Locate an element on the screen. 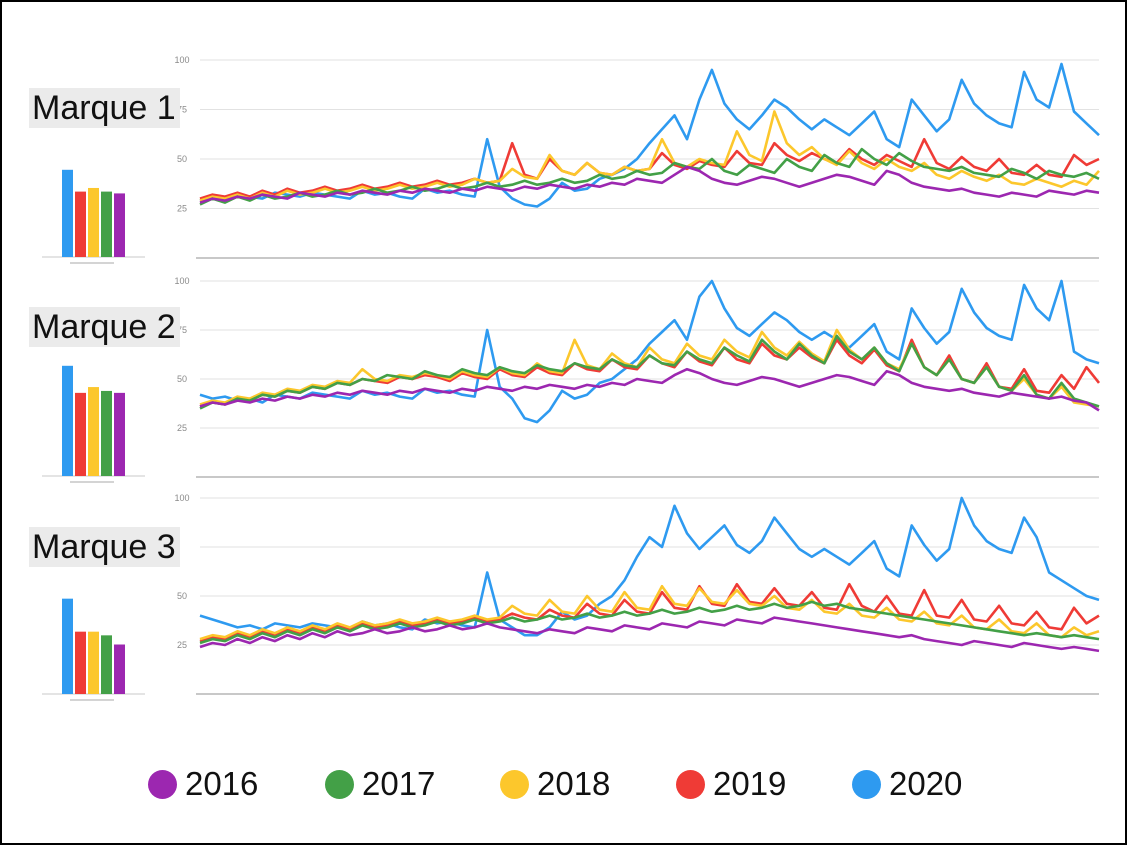  legend-label-2020: 2020 is located at coordinates (926, 783).